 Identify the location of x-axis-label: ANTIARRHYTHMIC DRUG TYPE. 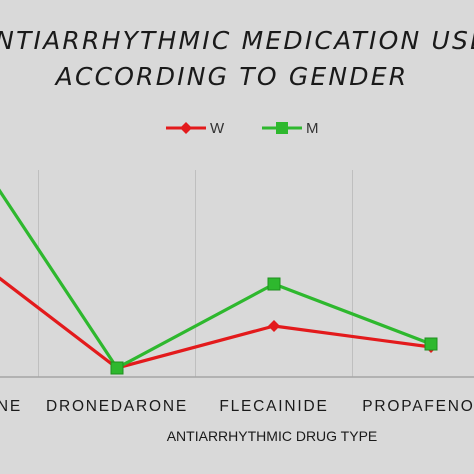
(272, 436).